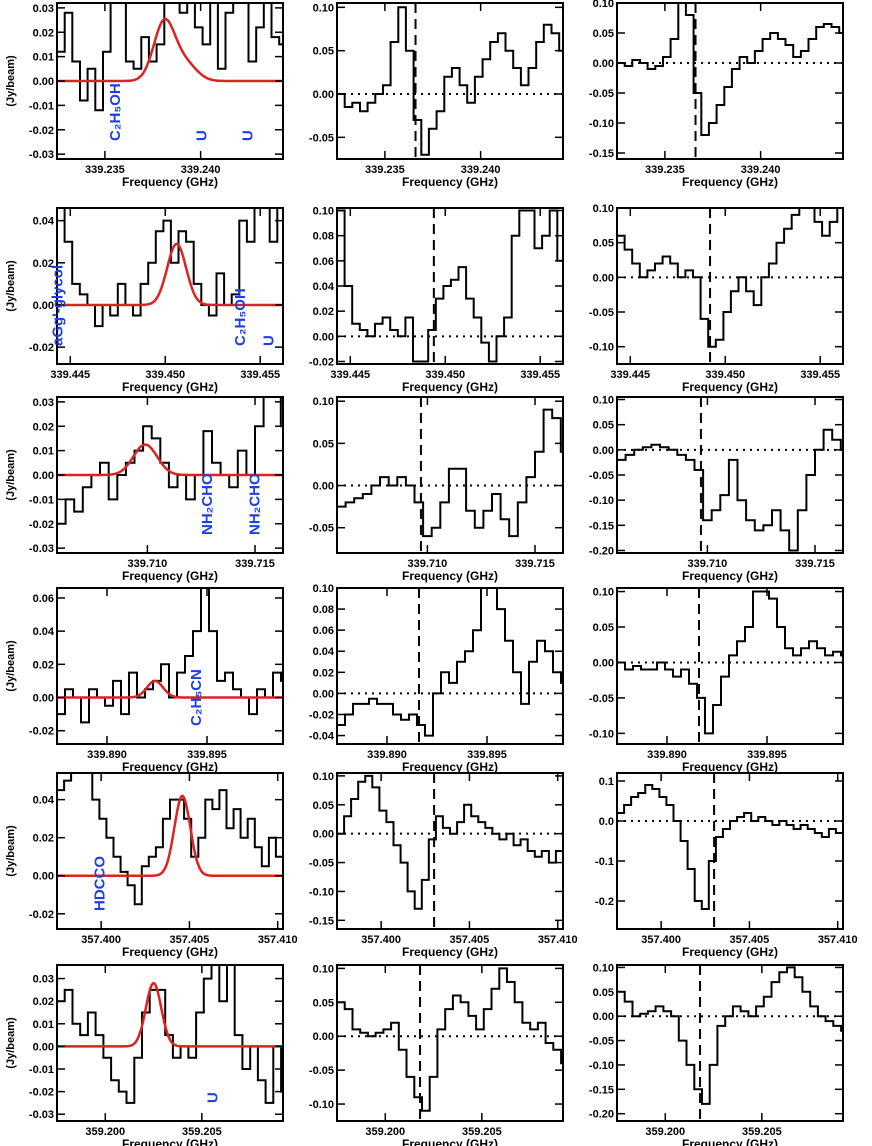 Image resolution: width=872 pixels, height=1146 pixels. What do you see at coordinates (100, 883) in the screenshot?
I see `species-label: HDCCO` at bounding box center [100, 883].